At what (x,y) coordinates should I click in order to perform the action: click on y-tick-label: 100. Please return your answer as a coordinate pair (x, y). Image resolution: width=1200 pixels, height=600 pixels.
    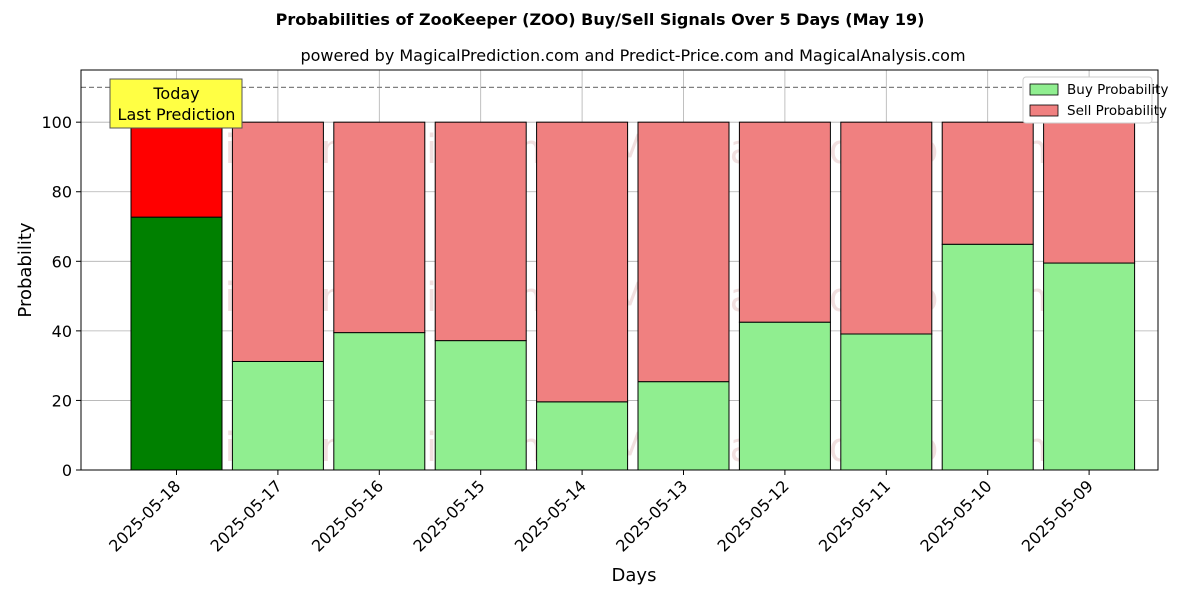
    Looking at the image, I should click on (56, 122).